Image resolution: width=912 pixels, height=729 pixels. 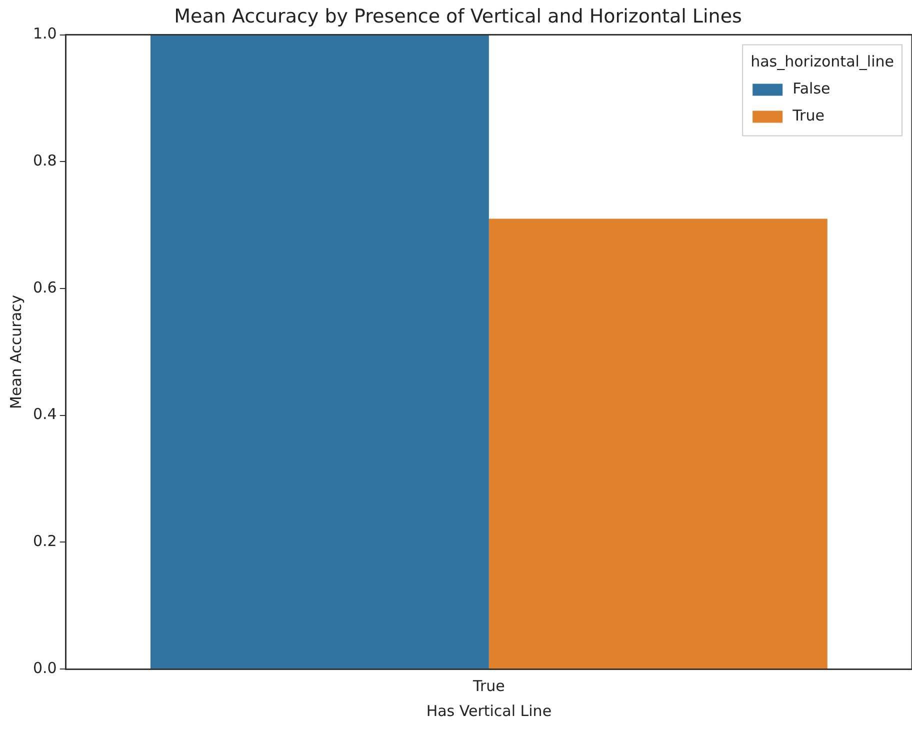 I want to click on x-axis-title: Has Vertical Line, so click(x=489, y=711).